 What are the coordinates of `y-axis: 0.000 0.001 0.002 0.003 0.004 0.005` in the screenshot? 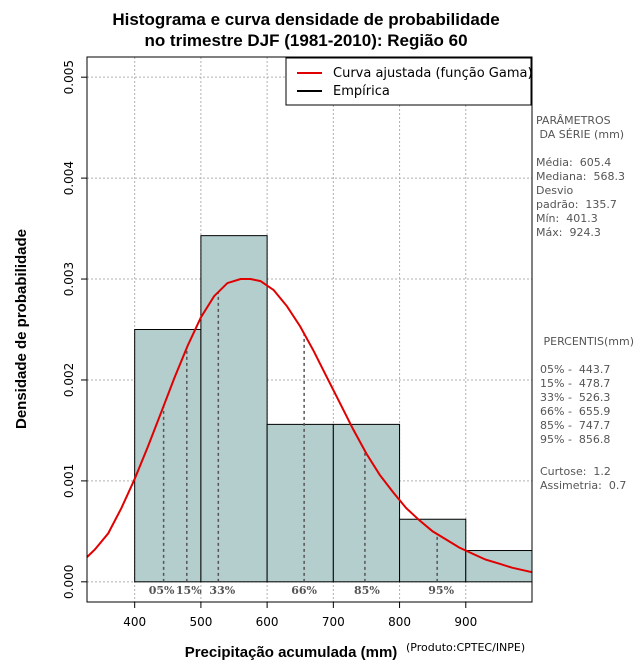 It's located at (74, 329).